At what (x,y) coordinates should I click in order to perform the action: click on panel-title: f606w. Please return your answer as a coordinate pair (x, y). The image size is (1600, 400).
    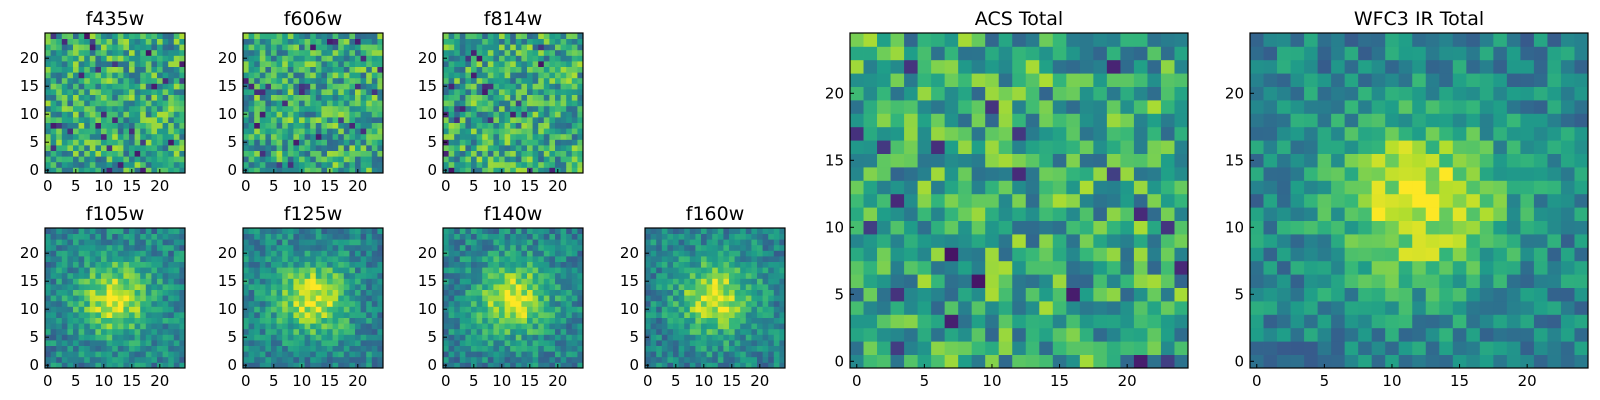
    Looking at the image, I should click on (313, 19).